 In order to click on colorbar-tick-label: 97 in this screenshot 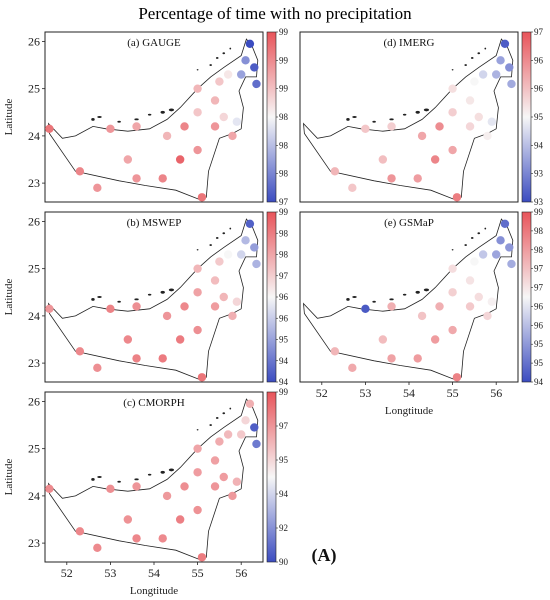, I will do `click(539, 269)`.